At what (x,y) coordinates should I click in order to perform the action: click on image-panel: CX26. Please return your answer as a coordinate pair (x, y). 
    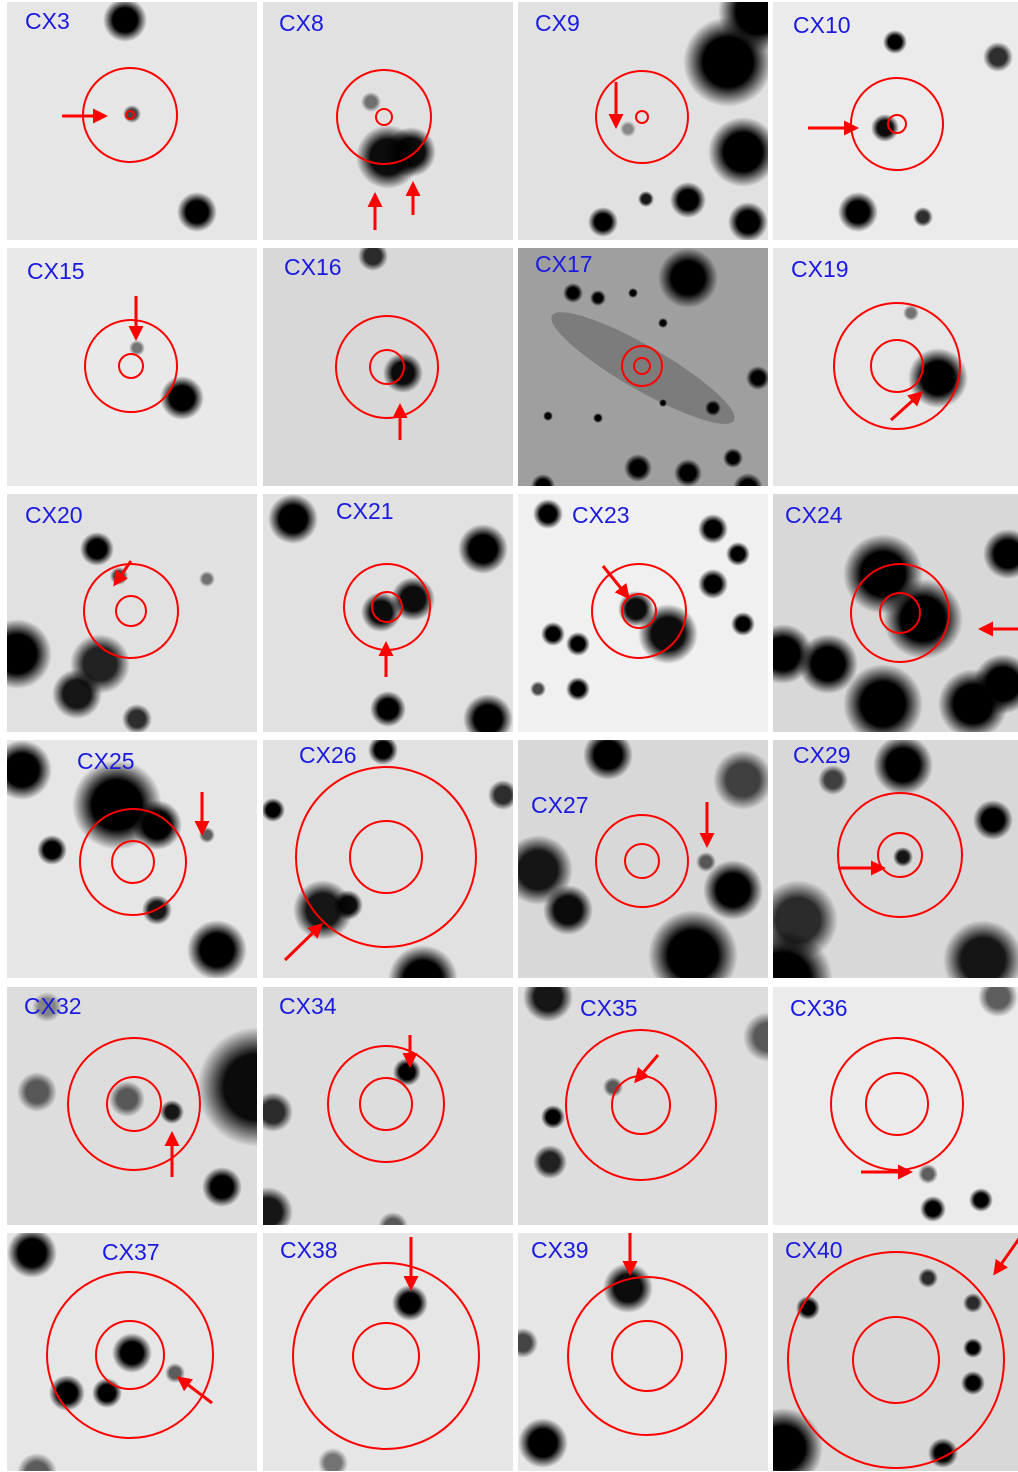
    Looking at the image, I should click on (388, 859).